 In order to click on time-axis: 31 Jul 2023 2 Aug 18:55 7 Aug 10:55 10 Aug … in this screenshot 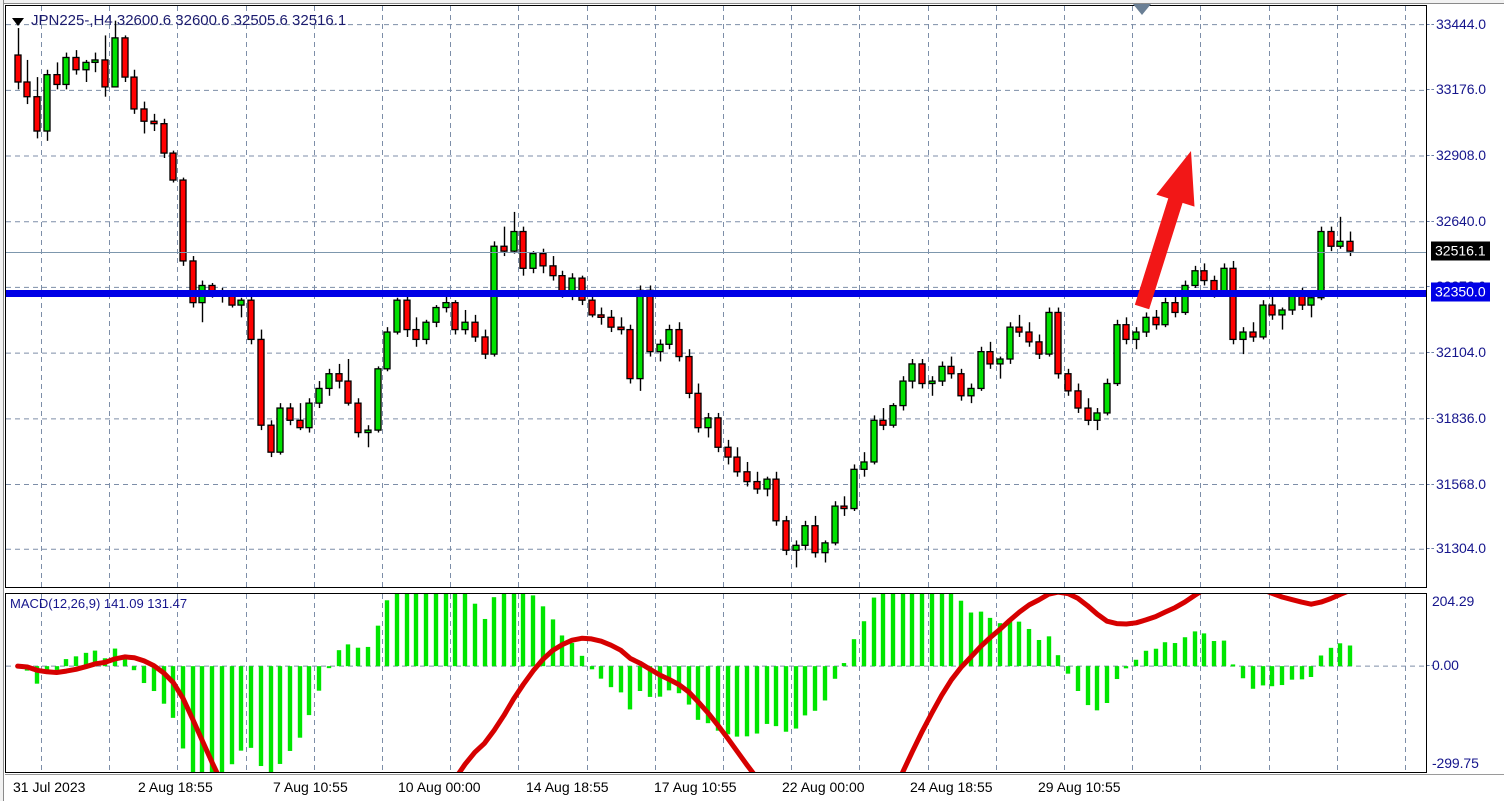, I will do `click(754, 787)`.